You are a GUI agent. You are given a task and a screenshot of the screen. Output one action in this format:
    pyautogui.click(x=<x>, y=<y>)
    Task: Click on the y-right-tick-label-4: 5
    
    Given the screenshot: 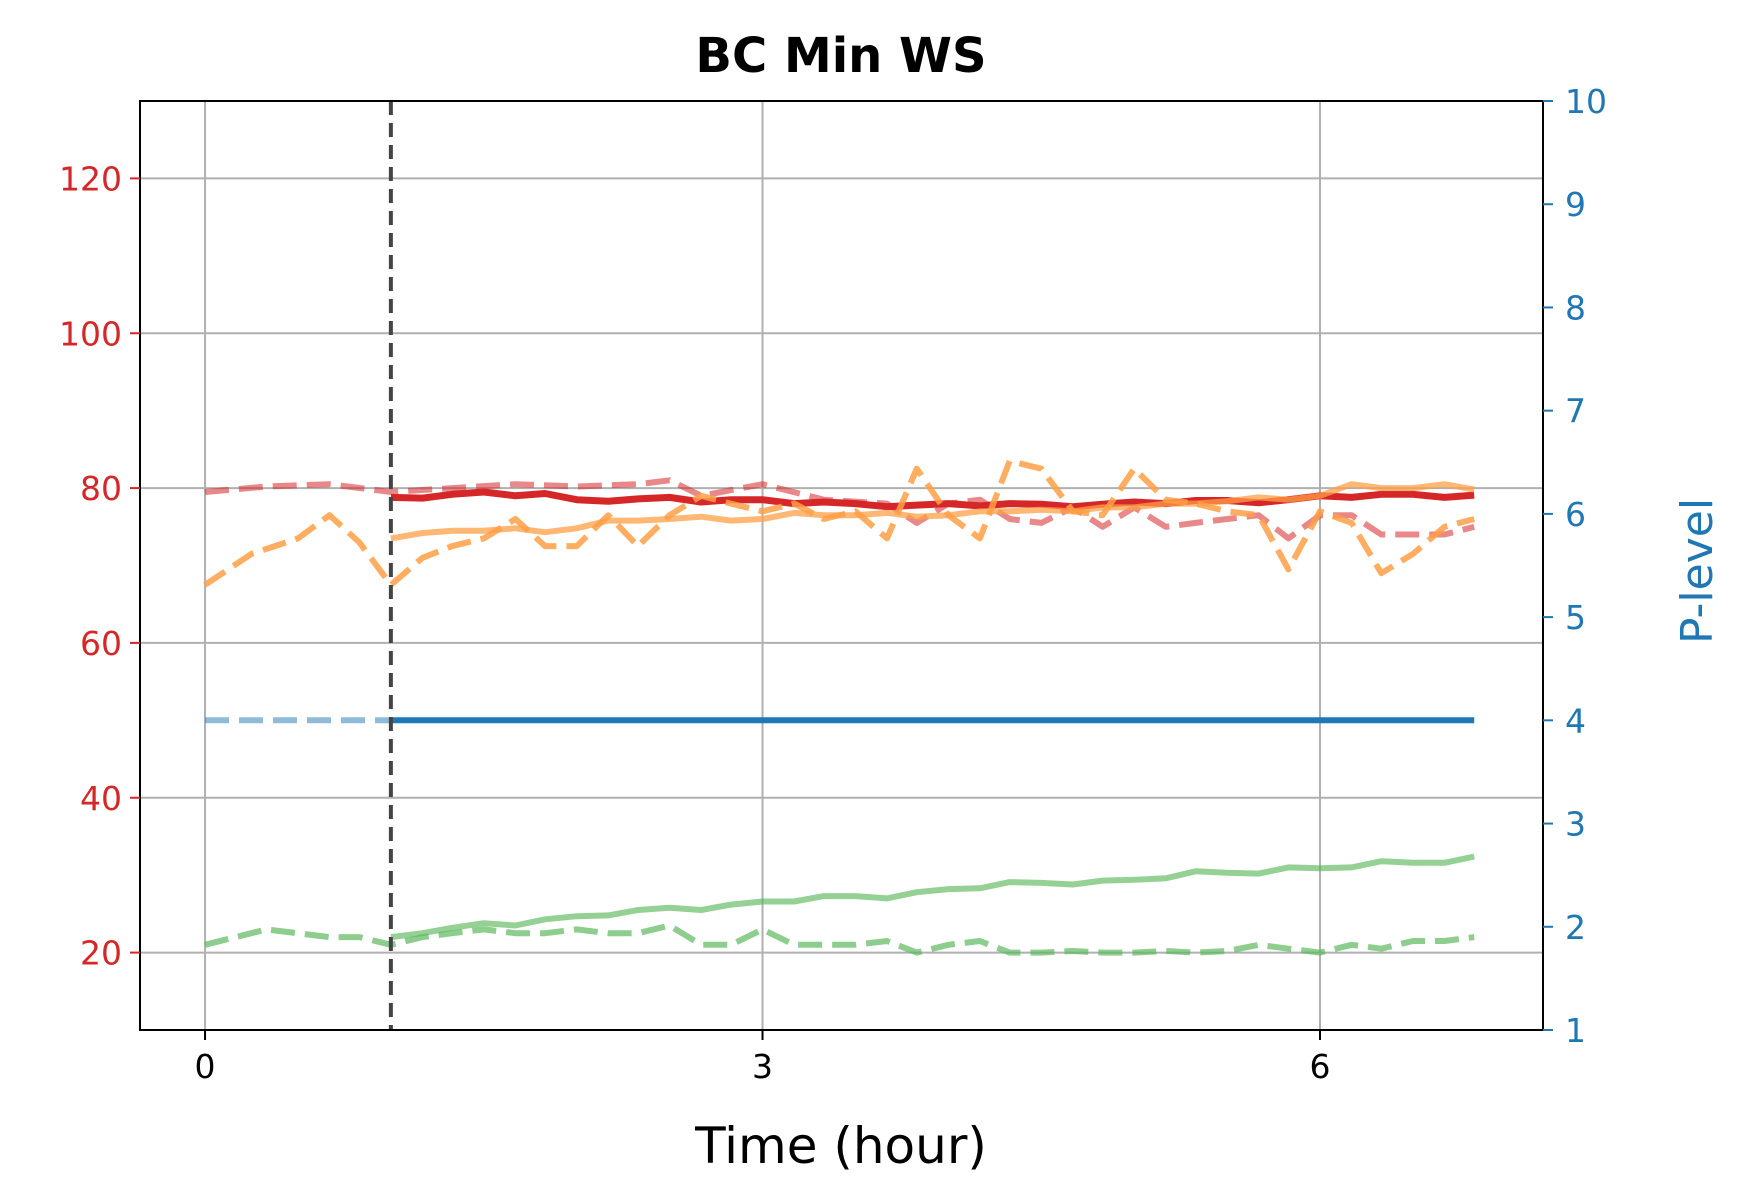 What is the action you would take?
    pyautogui.click(x=1575, y=617)
    